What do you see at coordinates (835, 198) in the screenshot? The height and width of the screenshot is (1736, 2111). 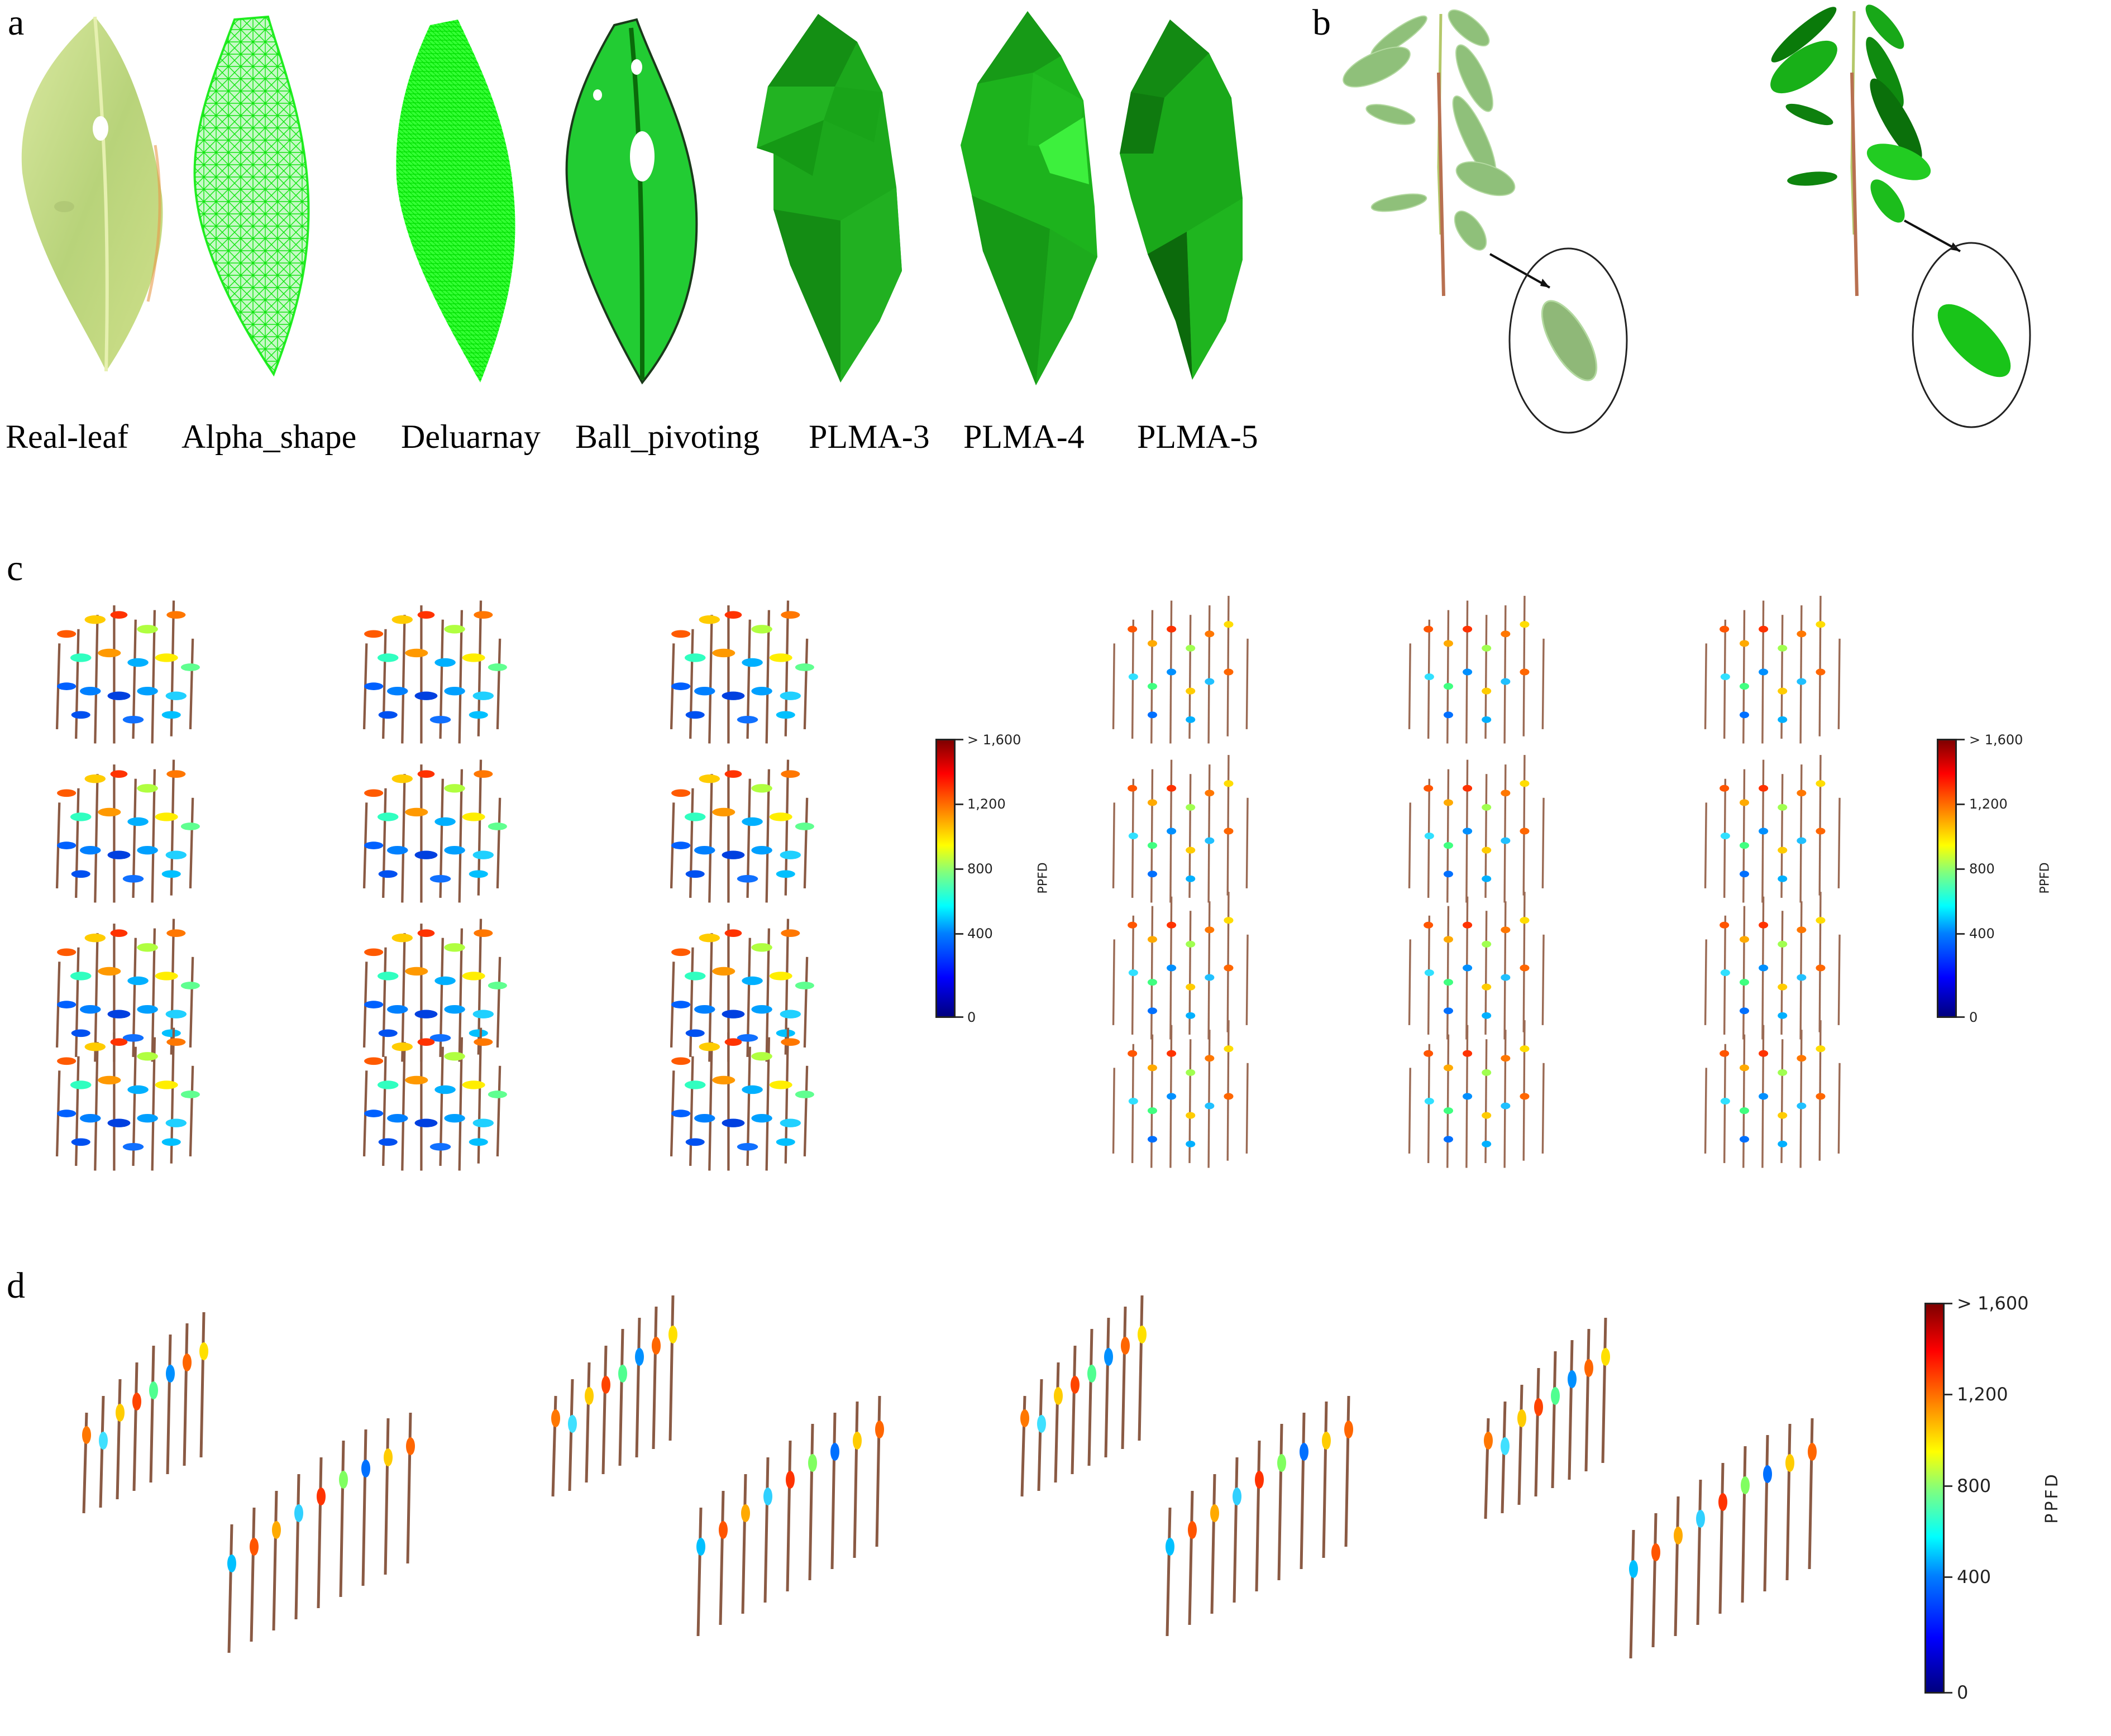 I see `plma-3-image` at bounding box center [835, 198].